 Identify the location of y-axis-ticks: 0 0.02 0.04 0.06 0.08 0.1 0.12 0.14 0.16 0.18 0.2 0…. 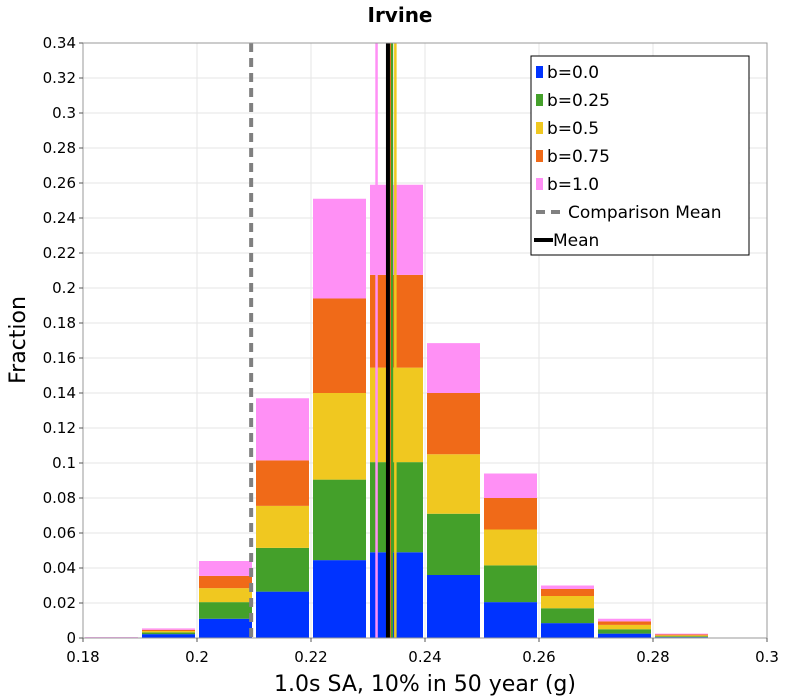
(63, 340).